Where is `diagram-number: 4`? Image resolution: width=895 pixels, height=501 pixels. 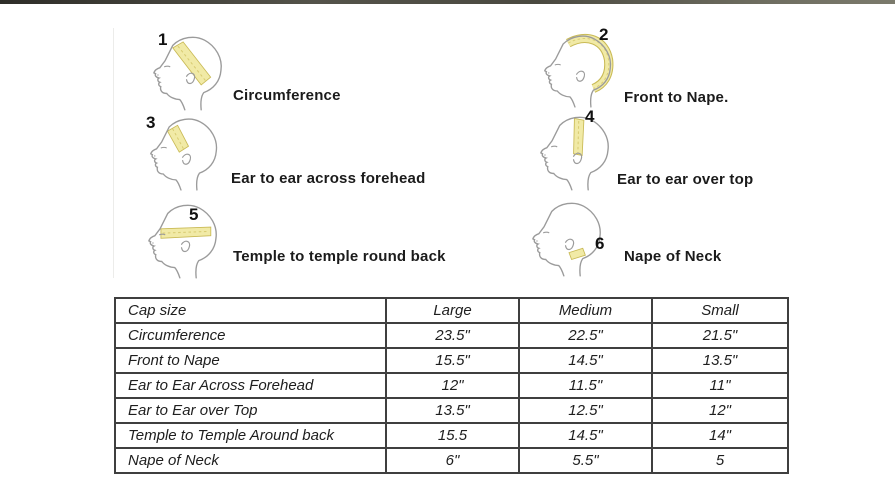
diagram-number: 4 is located at coordinates (590, 116).